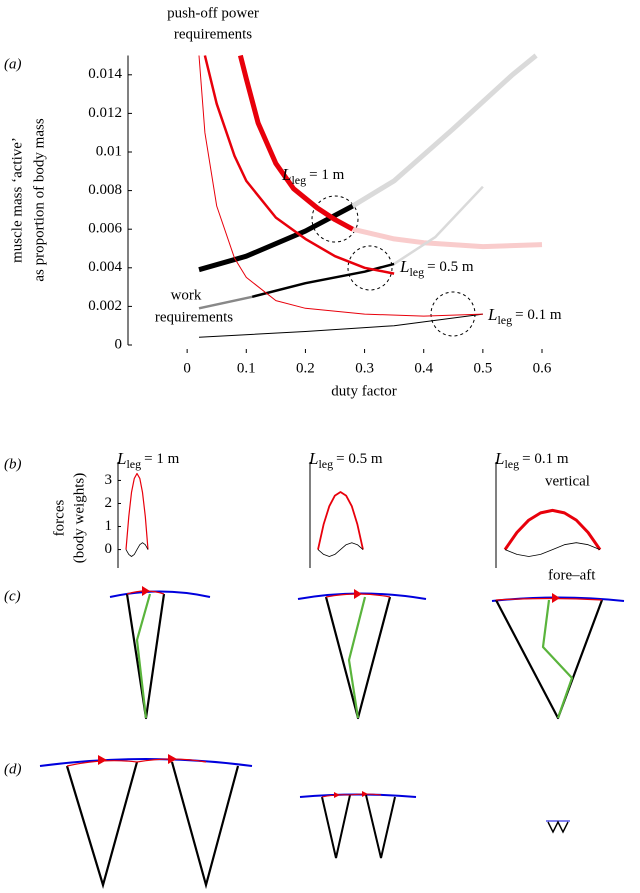  I want to click on y-tick-label: 0.01, so click(109, 151).